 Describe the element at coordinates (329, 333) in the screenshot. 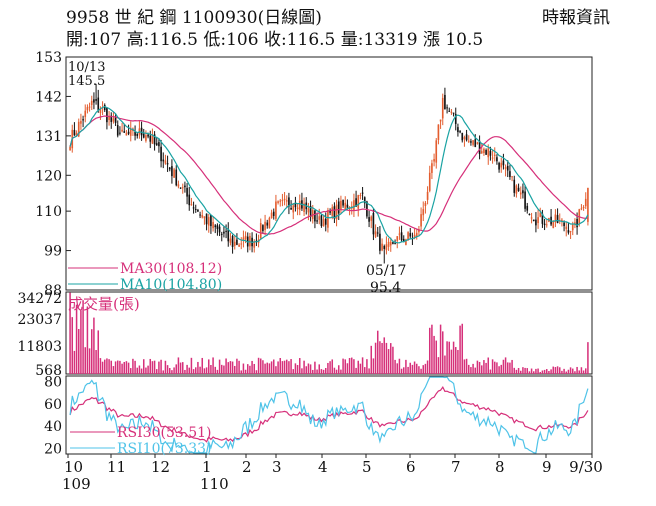

I see `volume-panel-frame` at that location.